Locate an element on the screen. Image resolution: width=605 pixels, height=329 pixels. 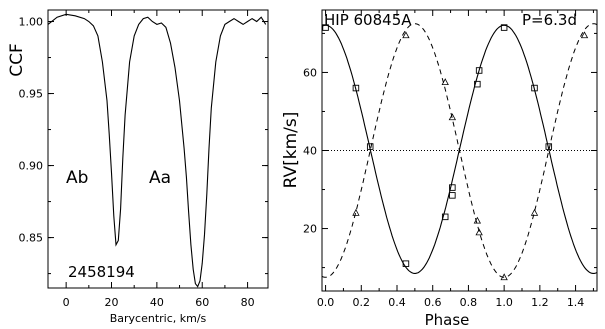
ccf-x-tick-label: 0 is located at coordinates (66, 302).